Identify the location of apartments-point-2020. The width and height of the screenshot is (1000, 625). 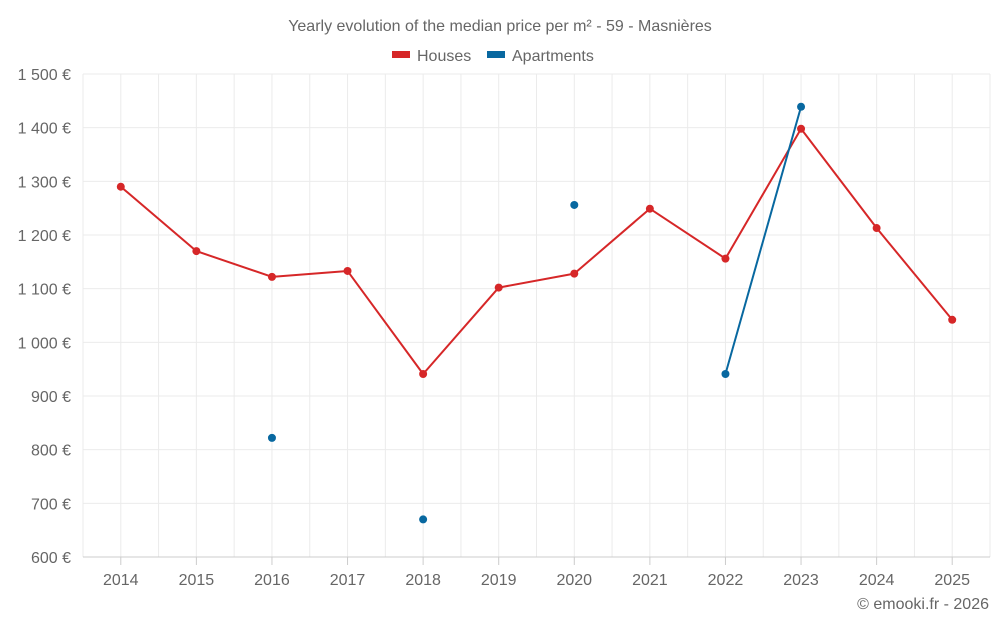
(574, 204).